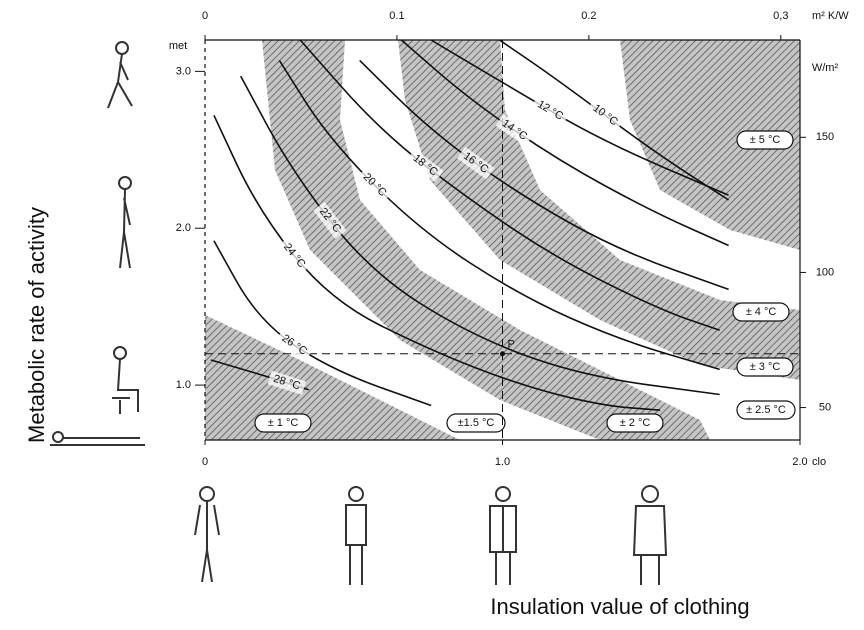 This screenshot has height=630, width=864. What do you see at coordinates (650, 535) in the screenshot?
I see `figure-heavy` at bounding box center [650, 535].